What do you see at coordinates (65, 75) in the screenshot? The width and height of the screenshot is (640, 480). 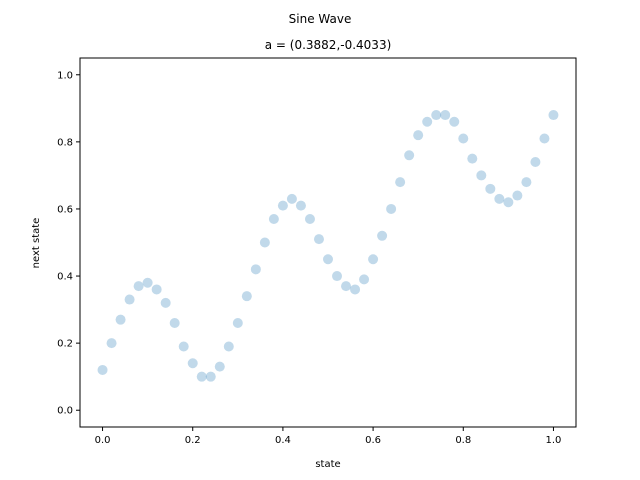 I see `y-tick-label: 1.0` at bounding box center [65, 75].